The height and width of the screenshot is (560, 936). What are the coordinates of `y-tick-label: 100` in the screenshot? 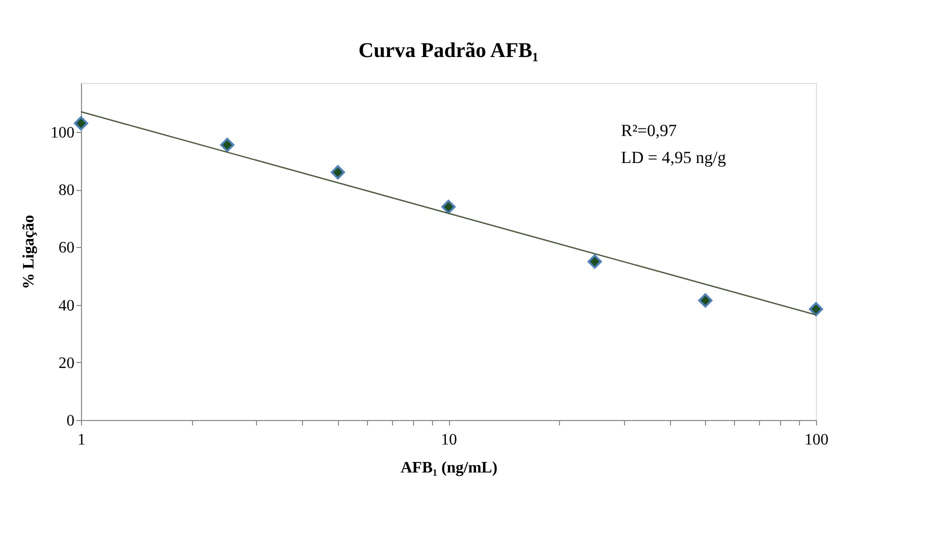 It's located at (62, 133).